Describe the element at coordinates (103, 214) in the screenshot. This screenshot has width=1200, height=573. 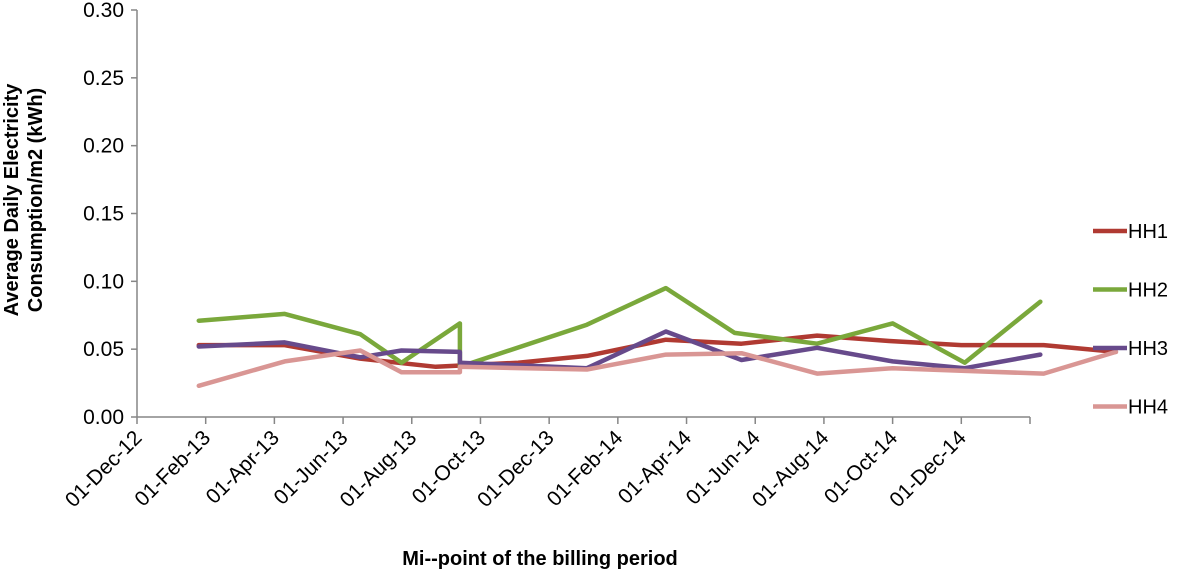
I see `y-tick-label: 0.15` at that location.